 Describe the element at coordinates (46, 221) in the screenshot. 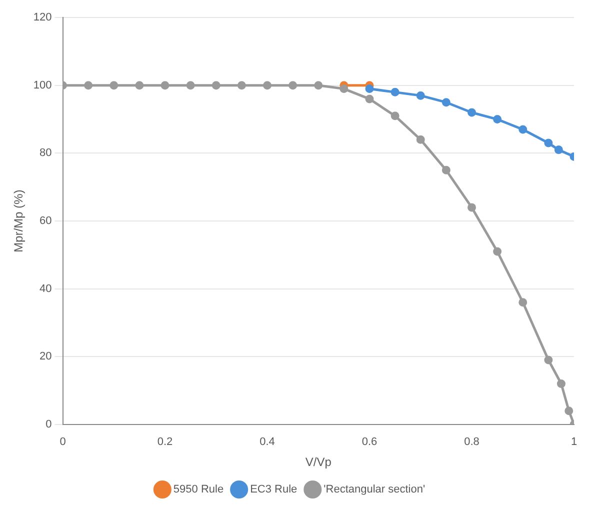

I see `y-tick-label: 60` at that location.